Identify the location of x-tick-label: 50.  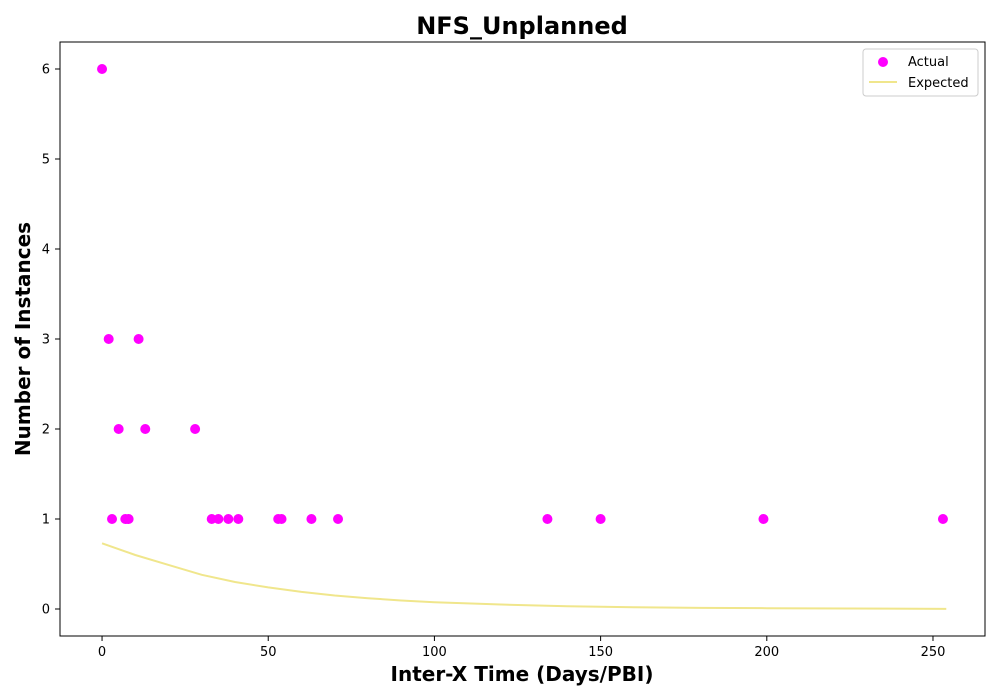
(268, 652).